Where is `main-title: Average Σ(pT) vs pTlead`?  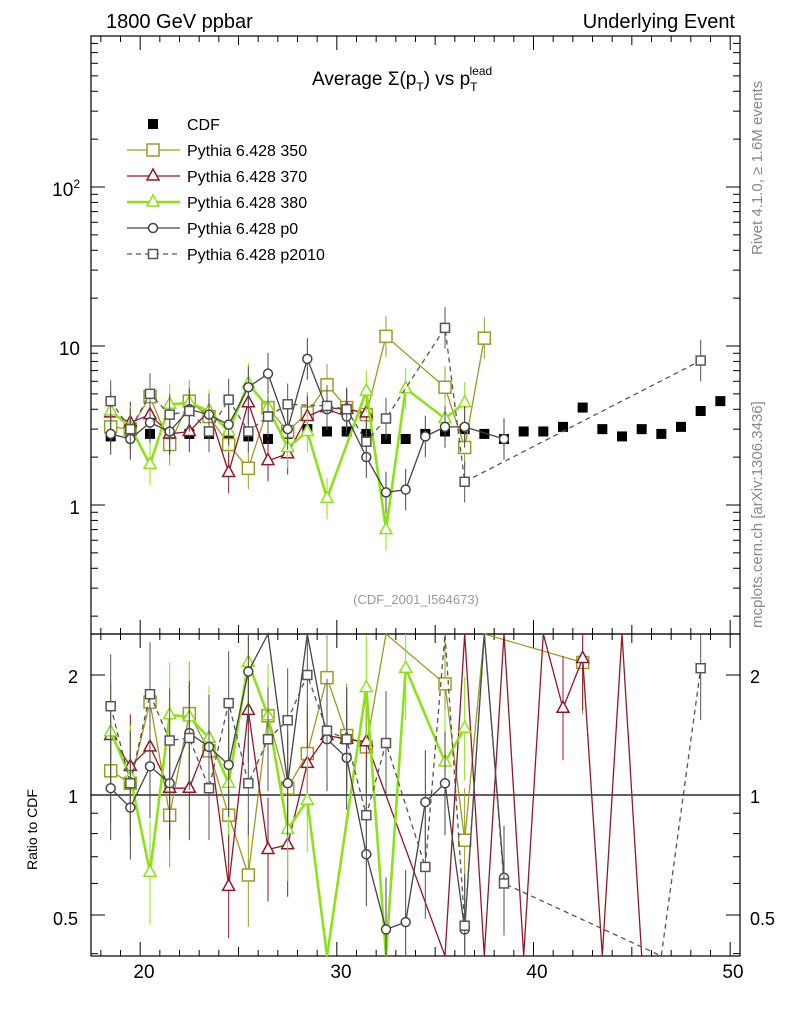 main-title: Average Σ(pT) vs pTlead is located at coordinates (402, 79).